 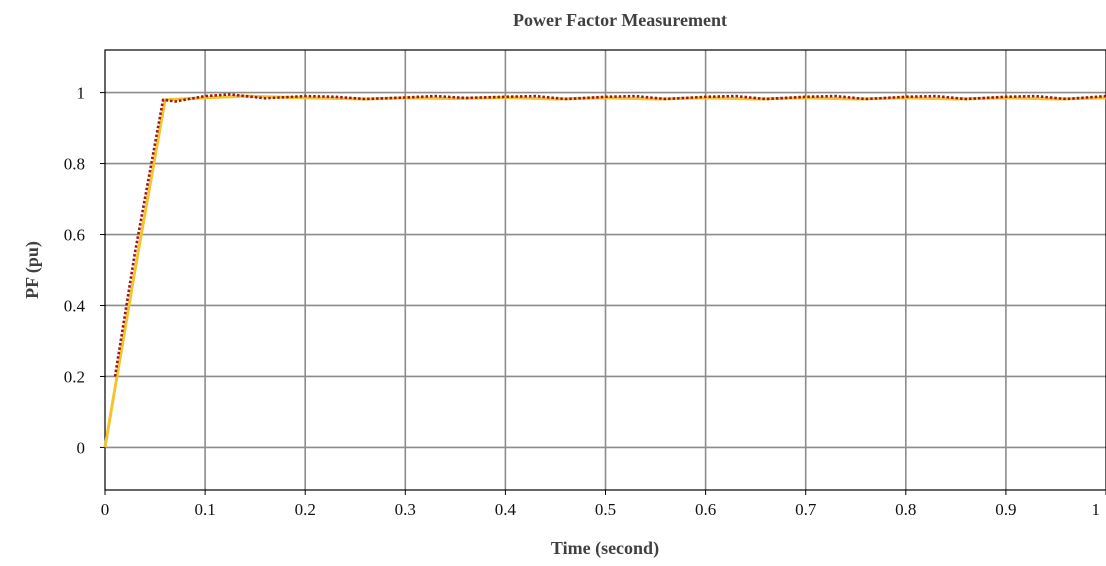 What do you see at coordinates (305, 509) in the screenshot?
I see `x-tick-label: 0.2` at bounding box center [305, 509].